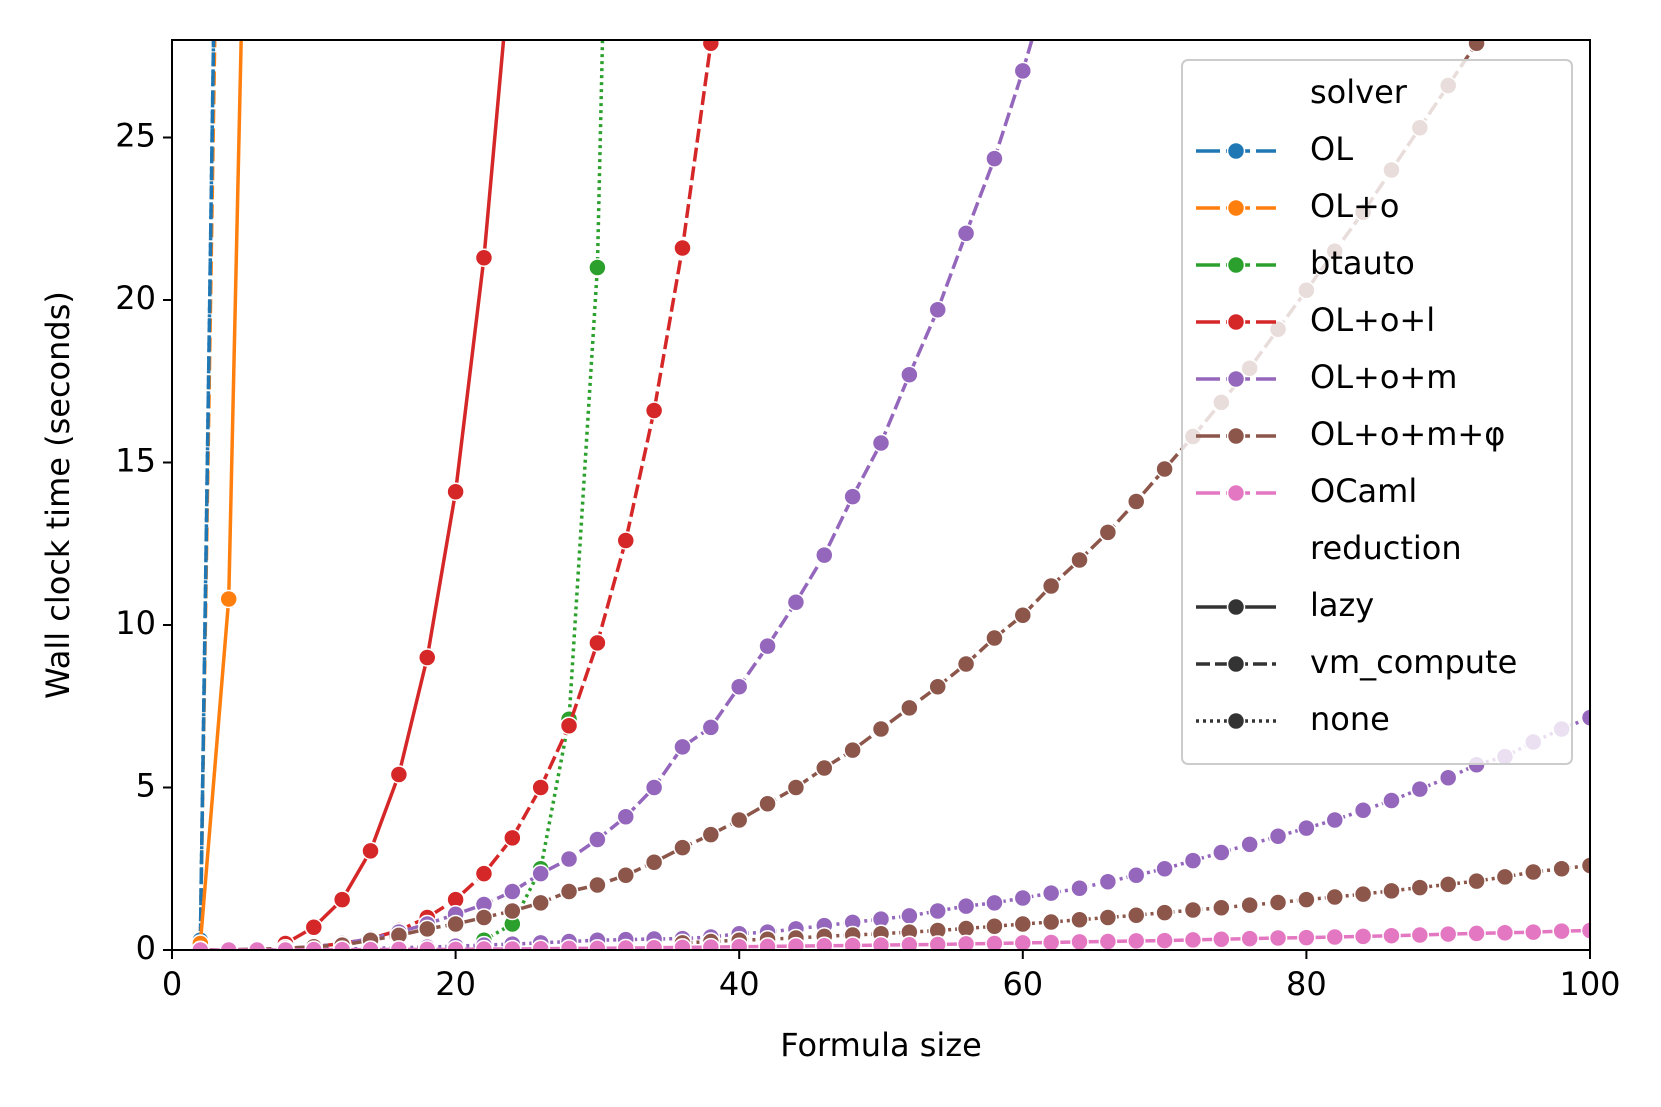  Describe the element at coordinates (1354, 206) in the screenshot. I see `legend-label: OL+o` at that location.